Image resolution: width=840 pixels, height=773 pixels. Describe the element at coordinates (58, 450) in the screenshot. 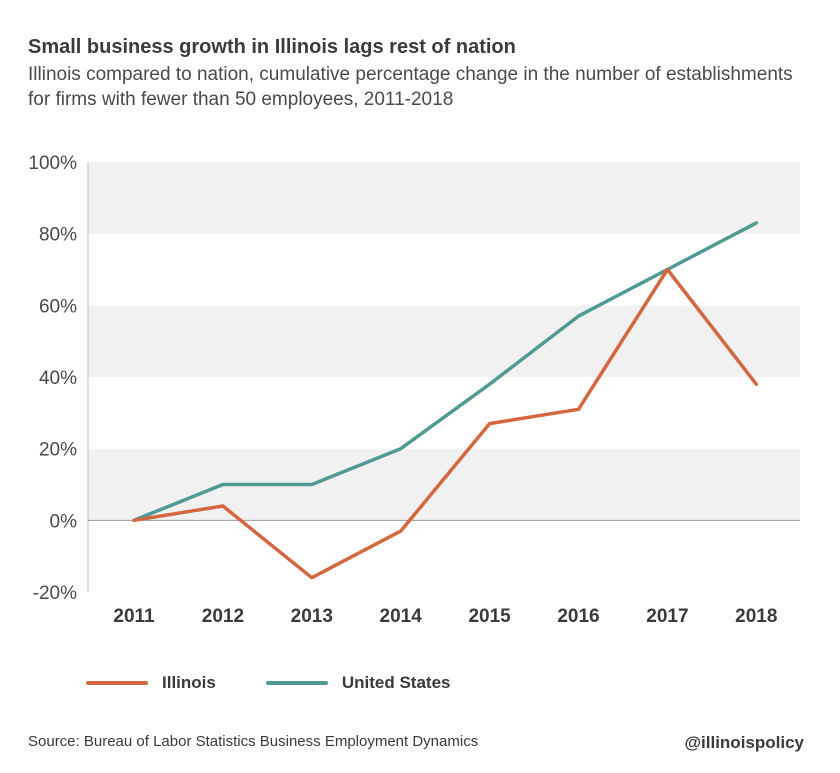

I see `y-tick-label: 20%` at that location.